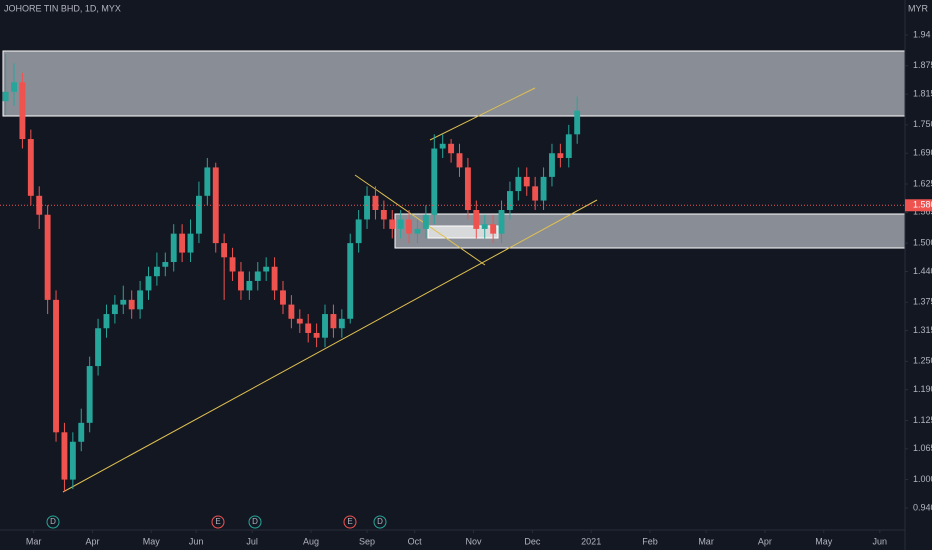  What do you see at coordinates (463, 232) in the screenshot?
I see `small-zone` at bounding box center [463, 232].